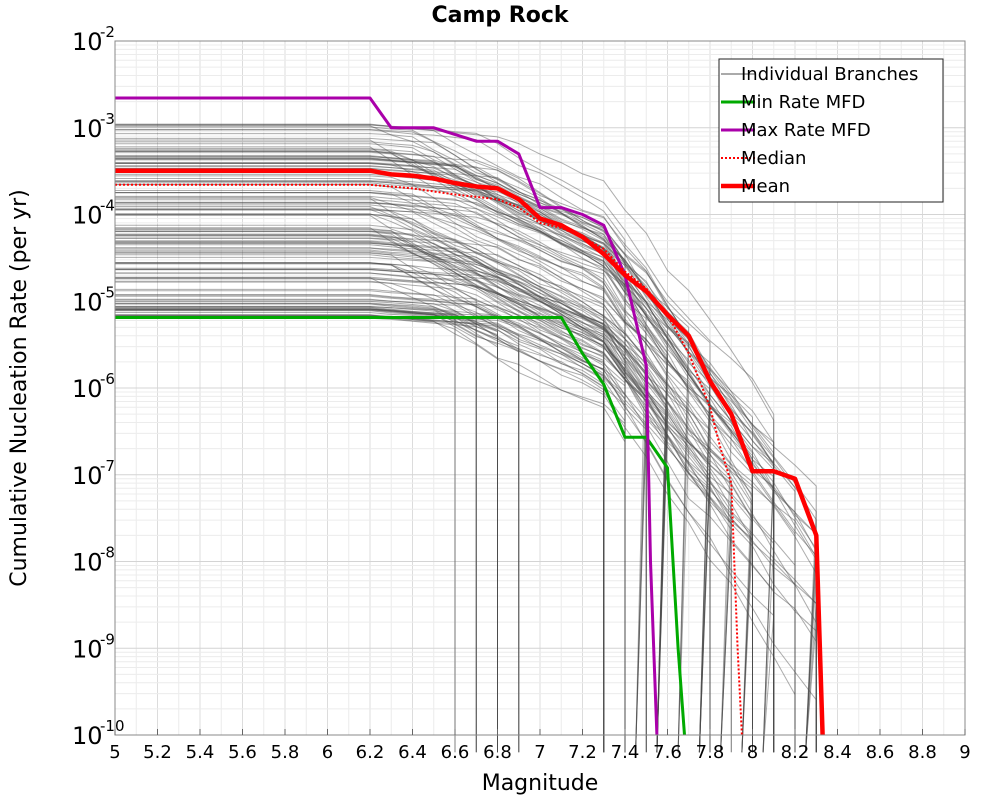  Describe the element at coordinates (710, 752) in the screenshot. I see `x-tick-label: 7.8` at that location.